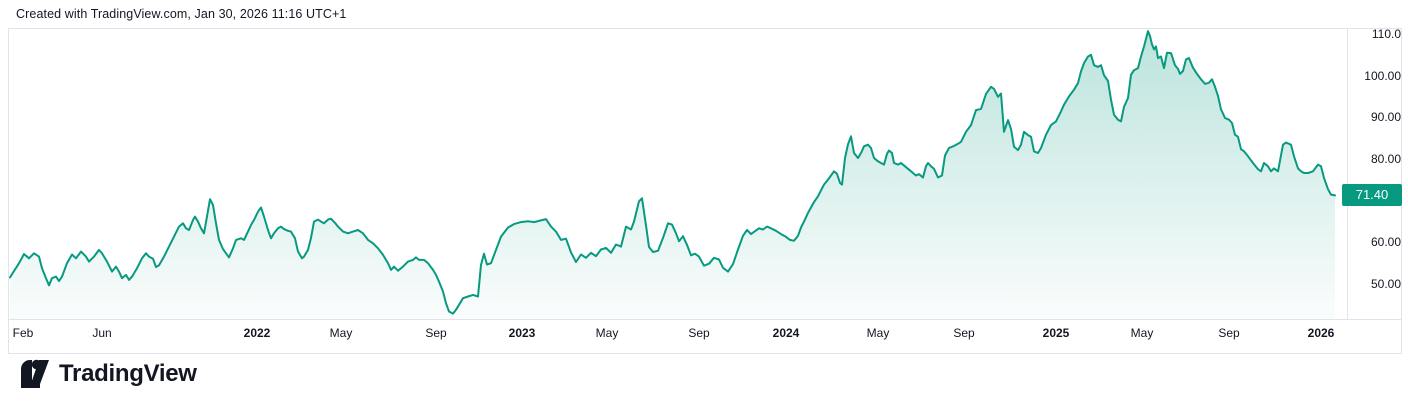 The height and width of the screenshot is (407, 1408). What do you see at coordinates (102, 333) in the screenshot?
I see `time-axis-label: Jun` at bounding box center [102, 333].